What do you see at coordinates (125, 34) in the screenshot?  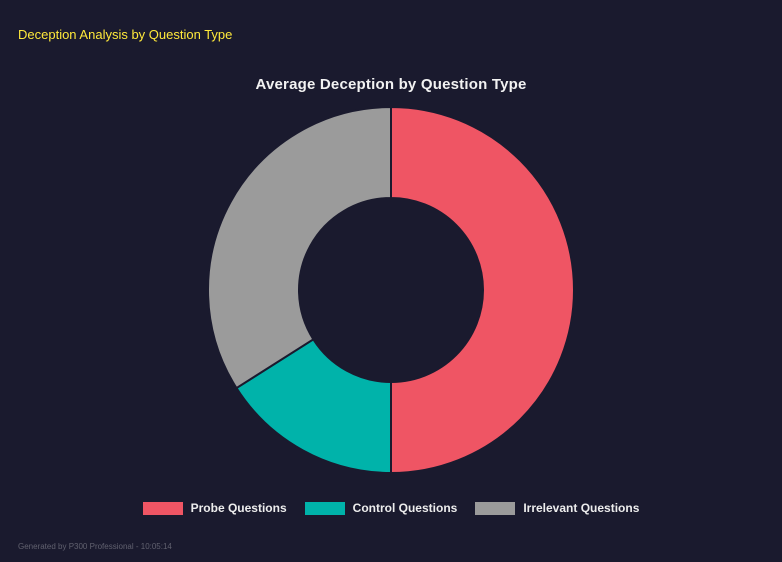 I see `page-title: Deception Analysis by Question Type` at bounding box center [125, 34].